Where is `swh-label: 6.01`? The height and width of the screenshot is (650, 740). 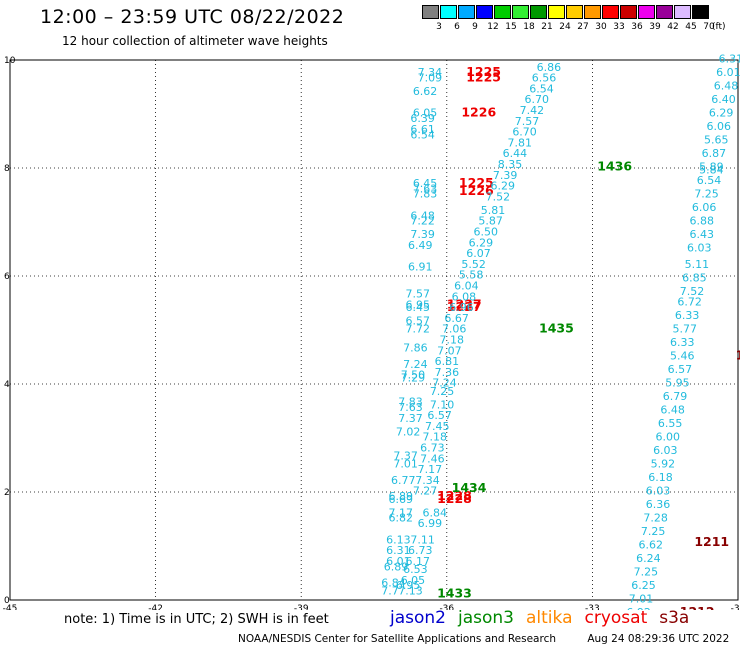
swh-label: 6.01 is located at coordinates (398, 561).